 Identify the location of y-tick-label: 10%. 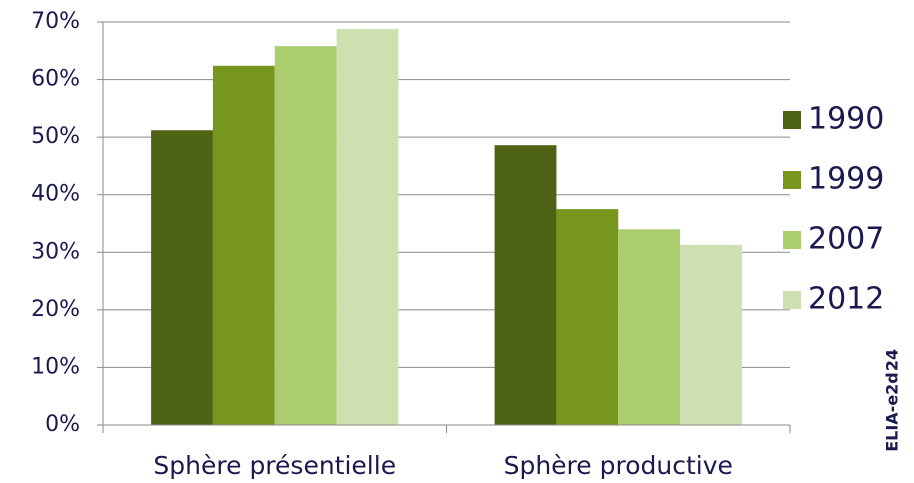
(55, 366).